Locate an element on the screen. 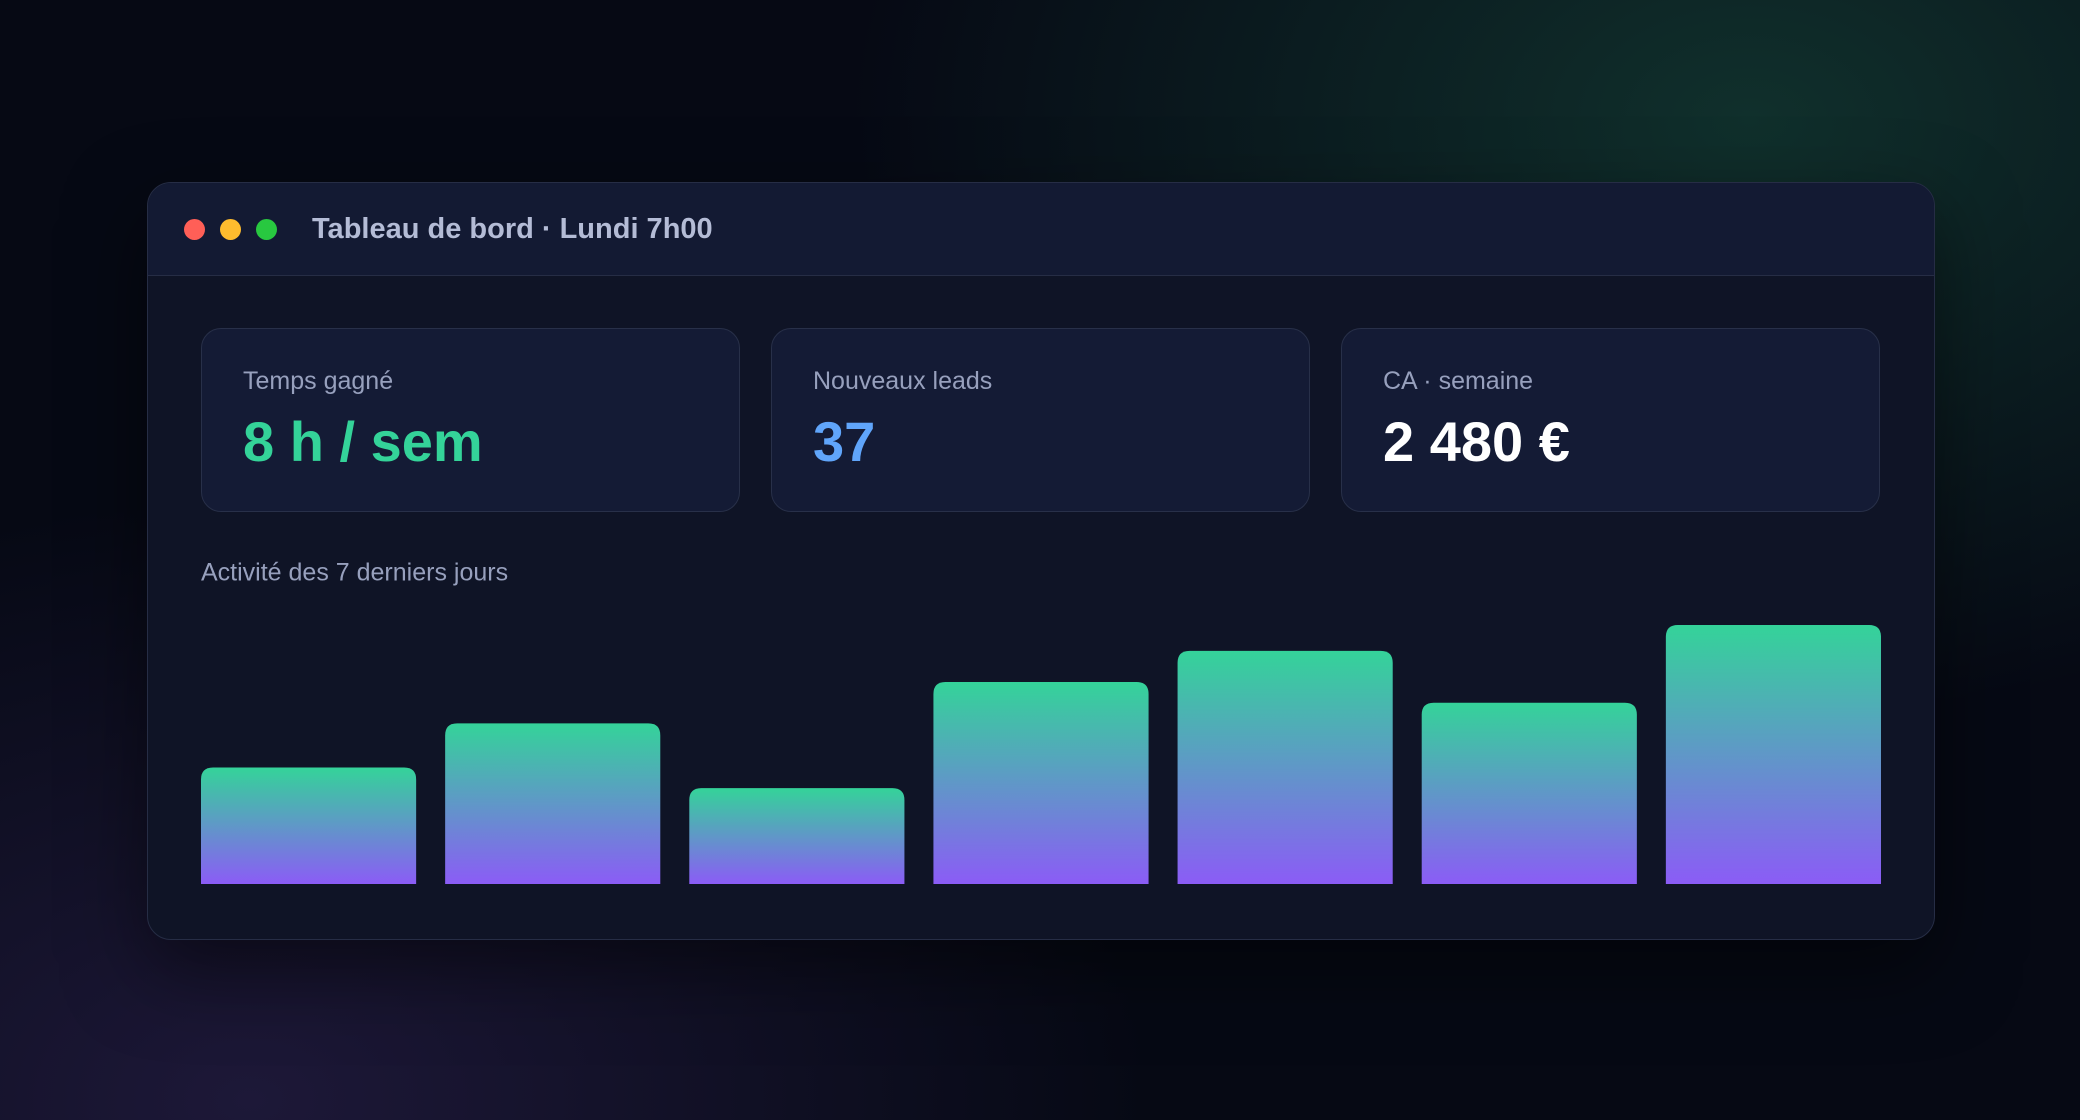  stat-card: CA · semaine 2 480 € is located at coordinates (1610, 420).